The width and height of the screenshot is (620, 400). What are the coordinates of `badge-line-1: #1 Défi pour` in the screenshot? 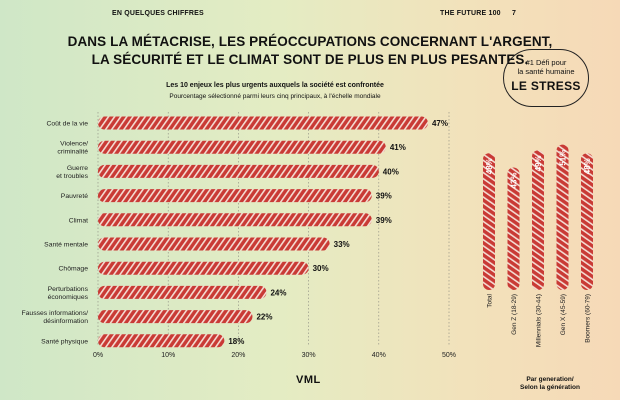 It's located at (546, 62).